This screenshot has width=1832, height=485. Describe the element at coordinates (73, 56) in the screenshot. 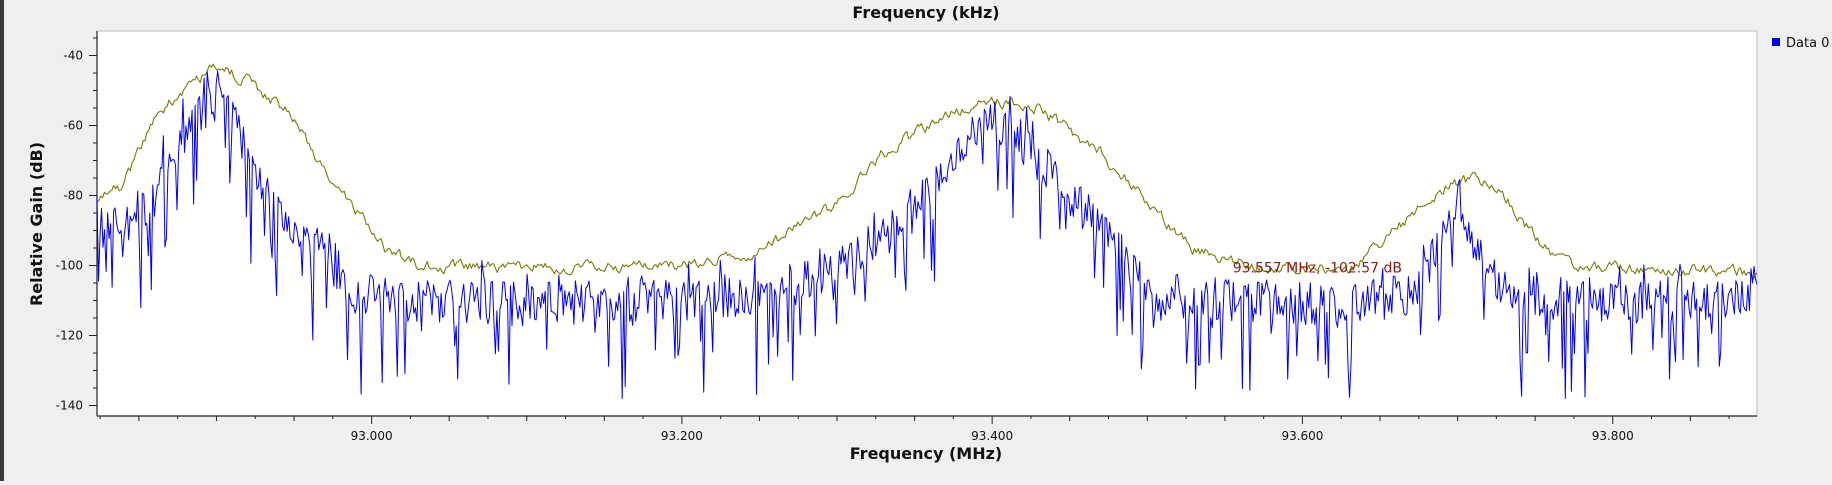

I see `y-tick-label: -40` at that location.